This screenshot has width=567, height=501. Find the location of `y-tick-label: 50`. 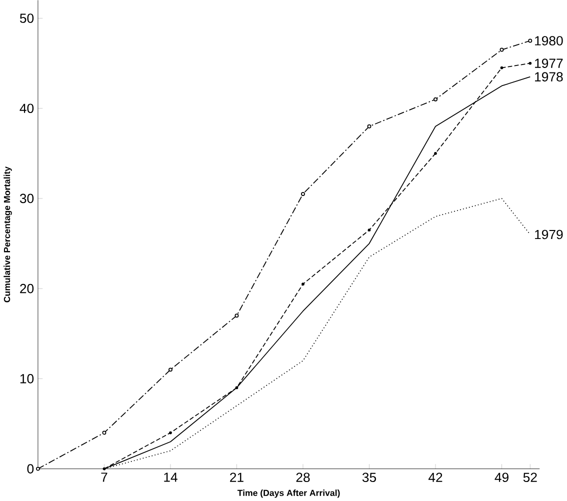

y-tick-label: 50 is located at coordinates (27, 18).